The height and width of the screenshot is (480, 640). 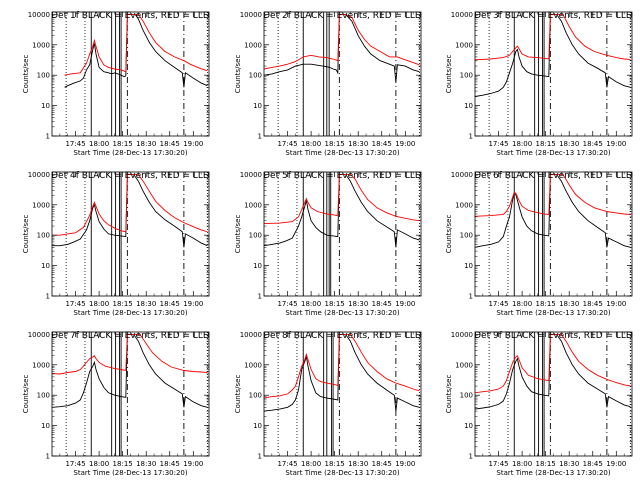 What do you see at coordinates (130, 16) in the screenshot?
I see `panel-title: Det 1f BLACK = Events, RED = LLD` at bounding box center [130, 16].